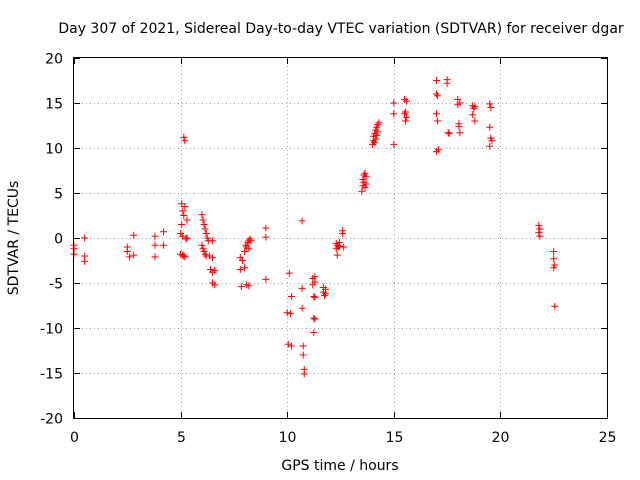  I want to click on y-tick-label: -15, so click(51, 375).